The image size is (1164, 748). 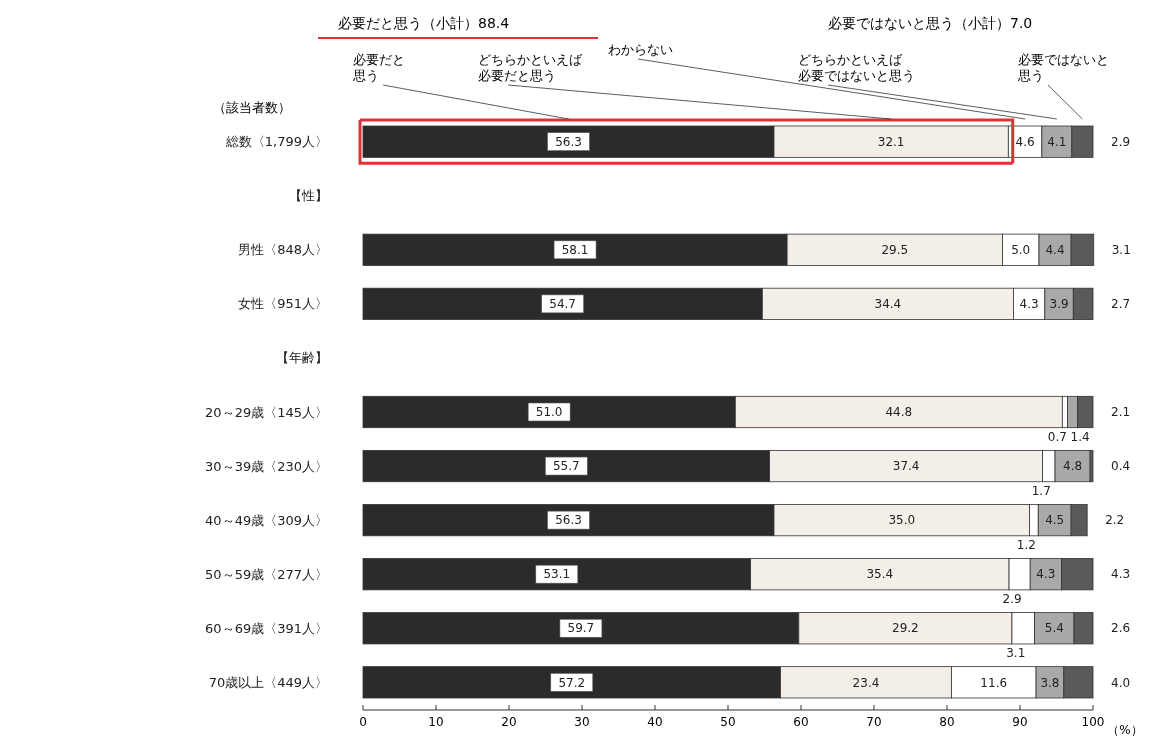 I want to click on data-label: 55.7, so click(x=566, y=466).